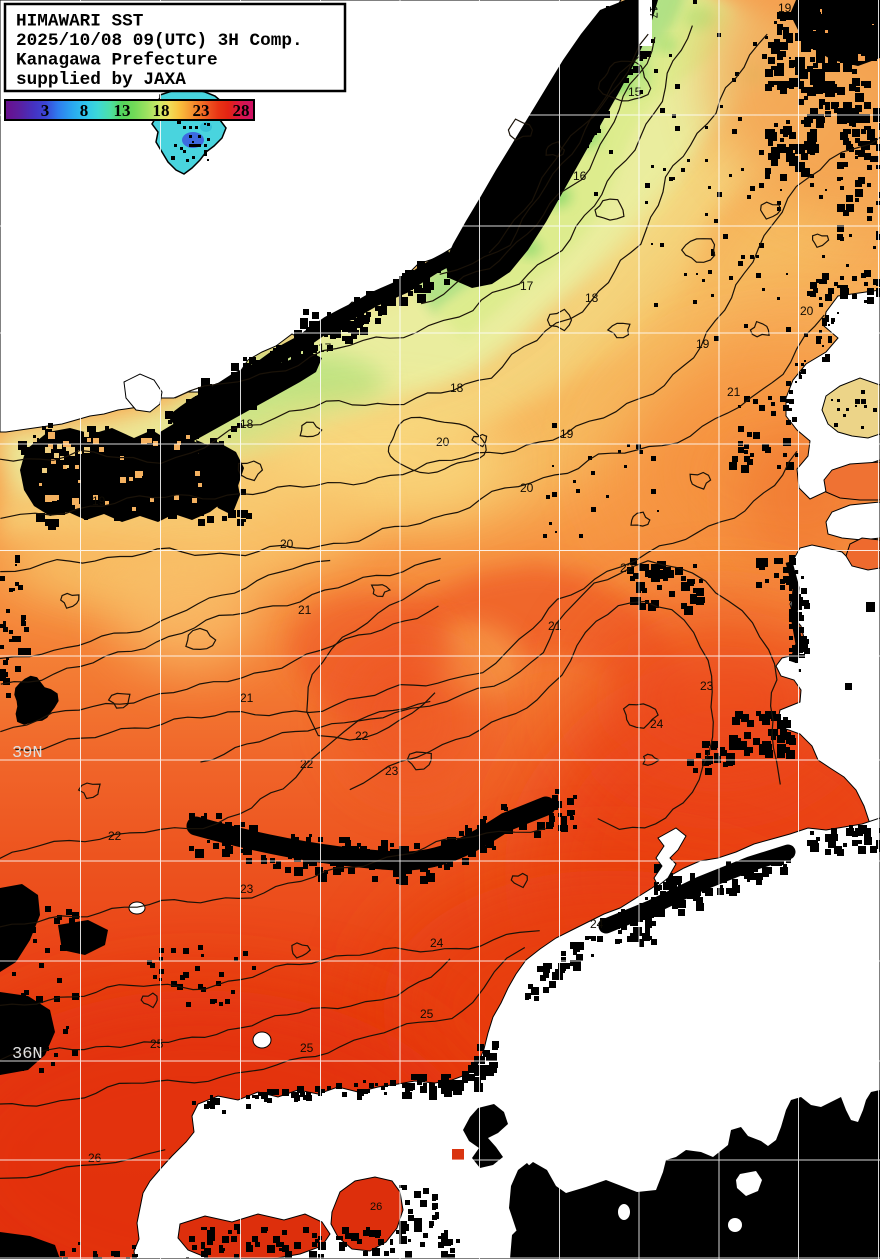 The height and width of the screenshot is (1259, 880). I want to click on svg-text: 8, so click(84, 110).